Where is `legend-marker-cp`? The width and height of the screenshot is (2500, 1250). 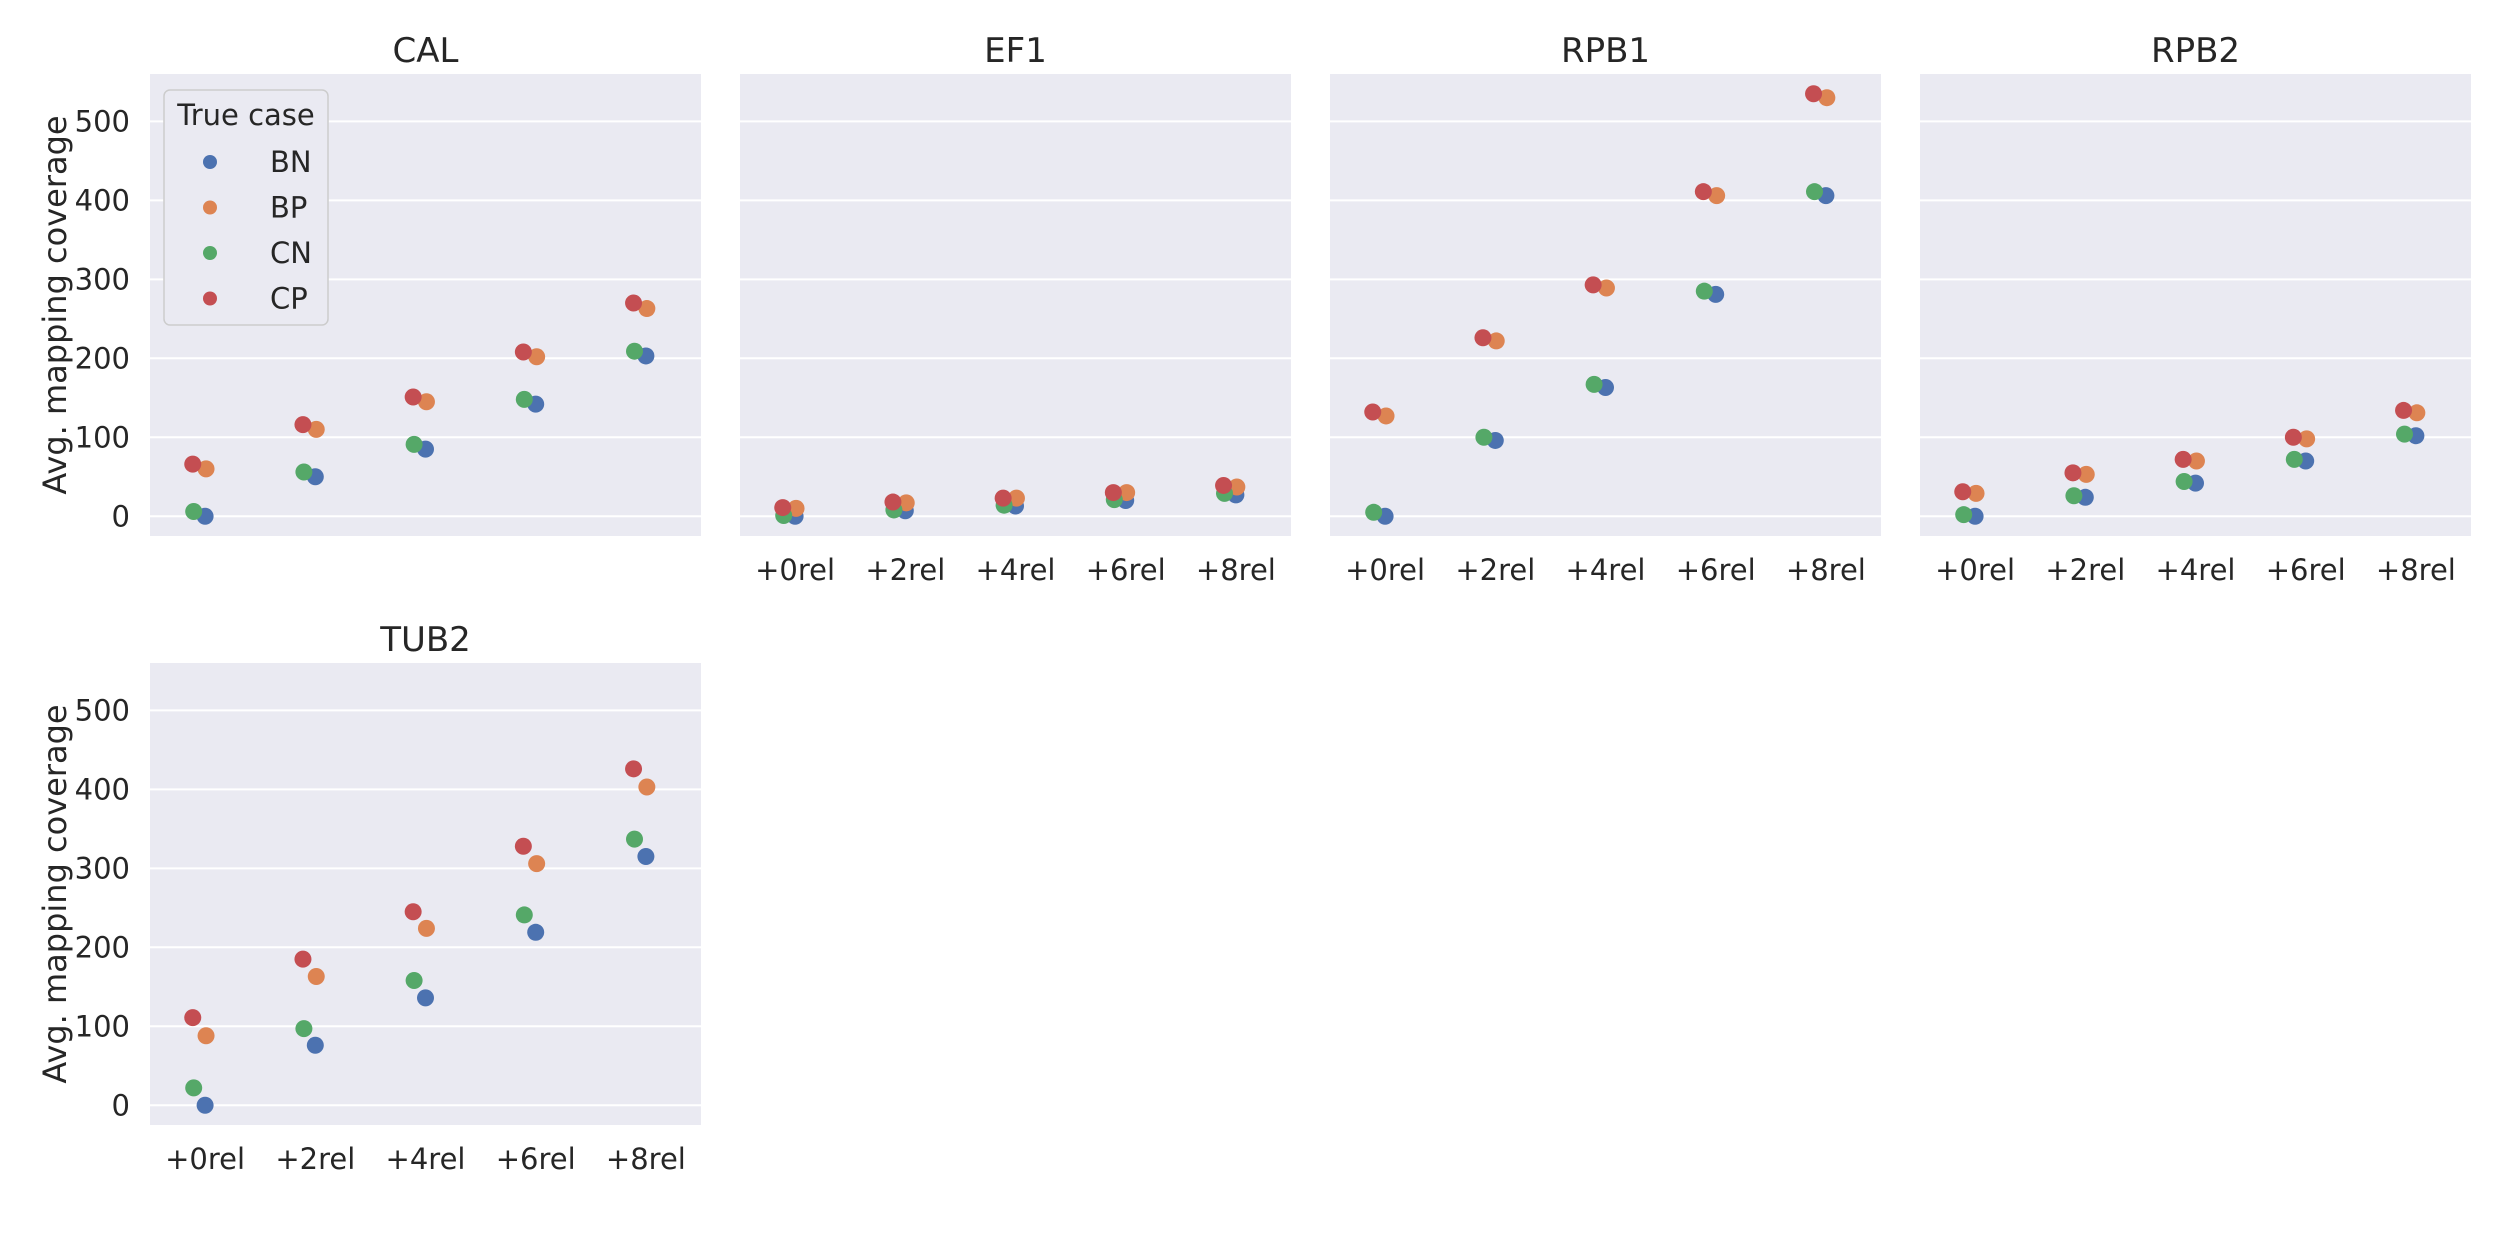 legend-marker-cp is located at coordinates (210, 298).